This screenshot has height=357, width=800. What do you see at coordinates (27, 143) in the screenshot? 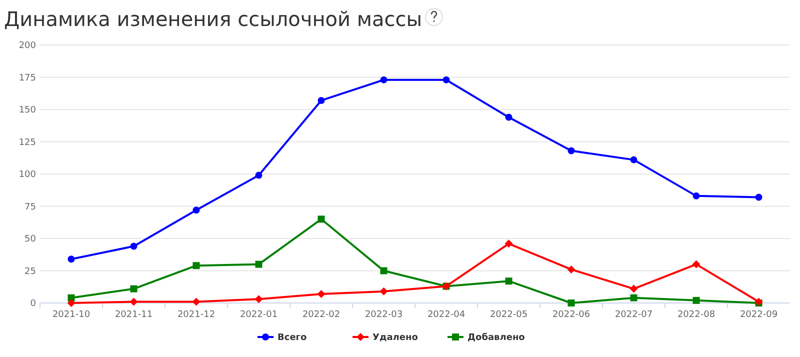
I see `y-tick-label: 125` at bounding box center [27, 143].